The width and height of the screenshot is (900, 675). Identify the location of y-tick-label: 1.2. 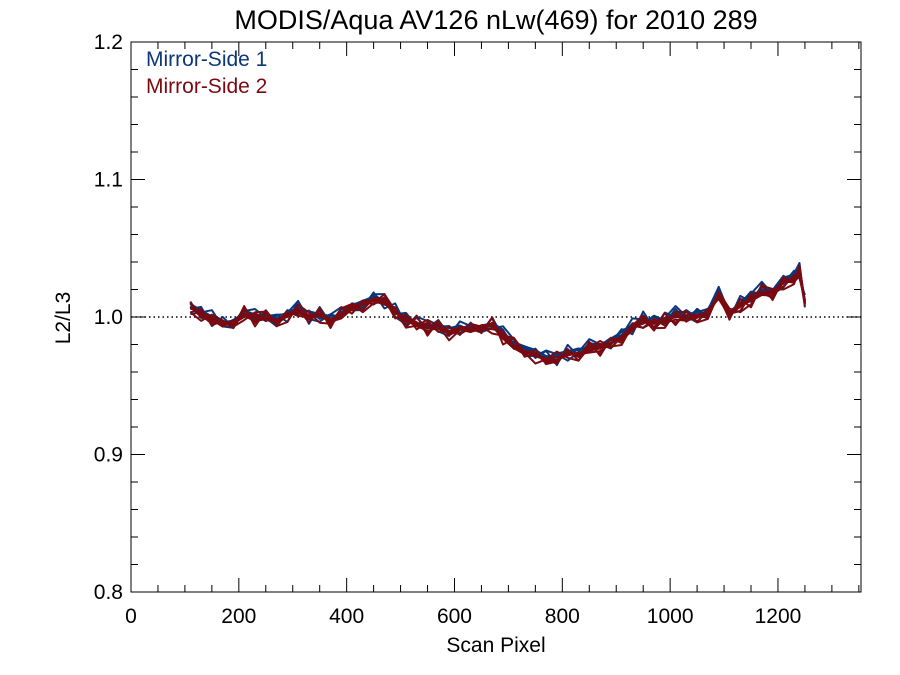
(108, 42).